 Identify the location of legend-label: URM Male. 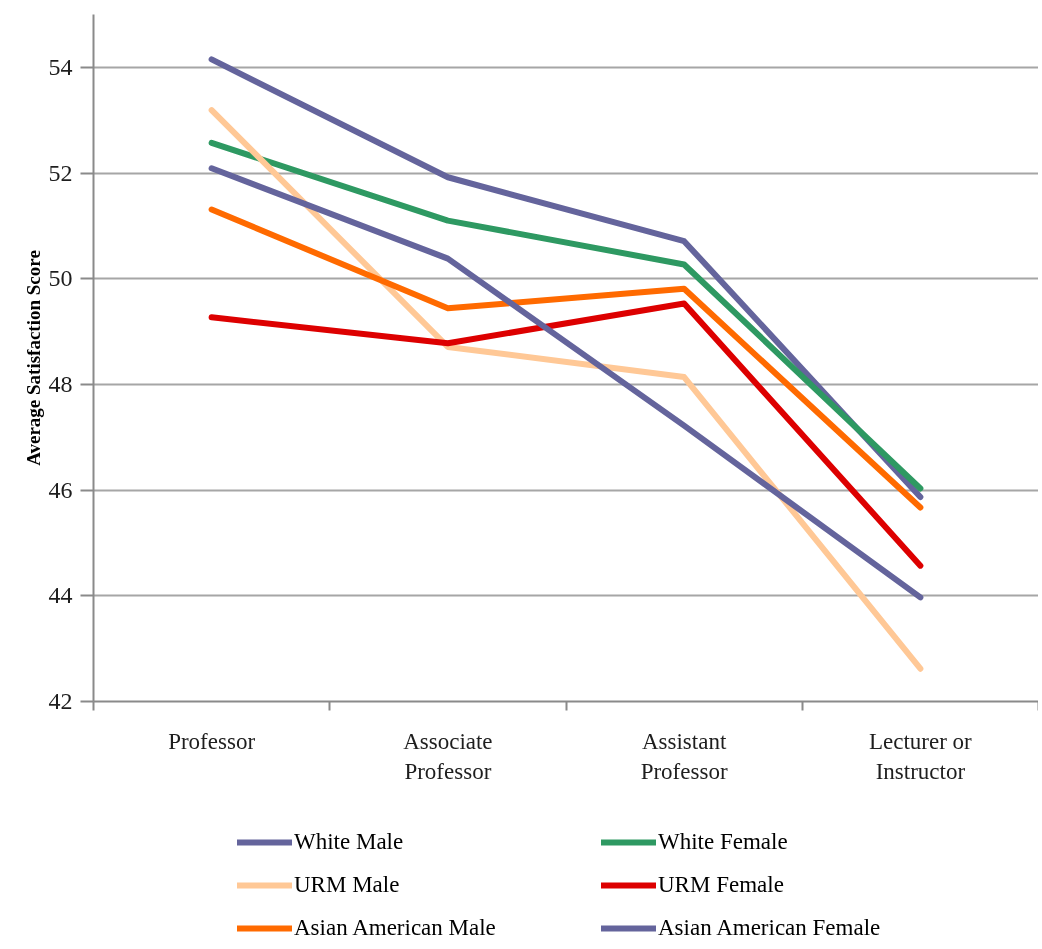
(347, 885).